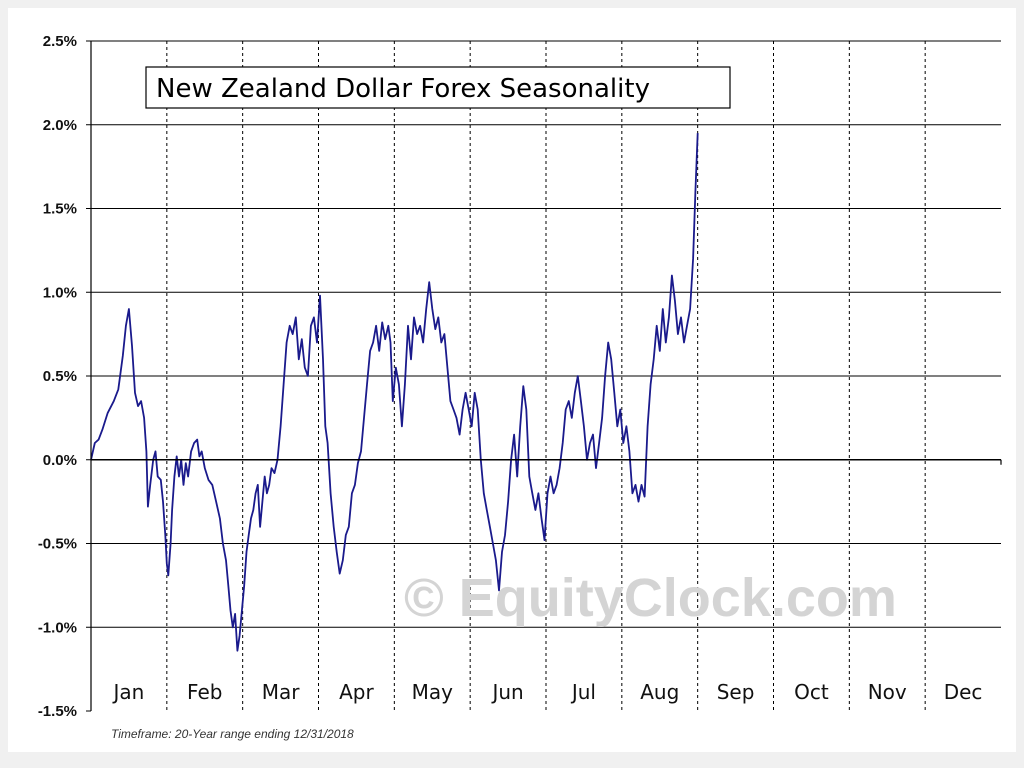 Image resolution: width=1024 pixels, height=768 pixels. I want to click on x-tick-label: Jun, so click(506, 692).